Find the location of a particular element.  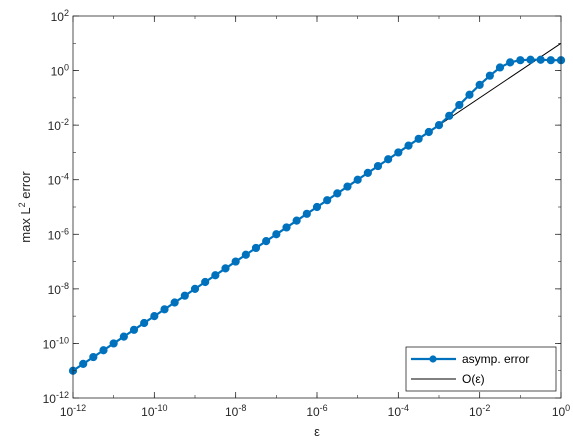

y-tick-label-exponent: -10 is located at coordinates (62, 340).